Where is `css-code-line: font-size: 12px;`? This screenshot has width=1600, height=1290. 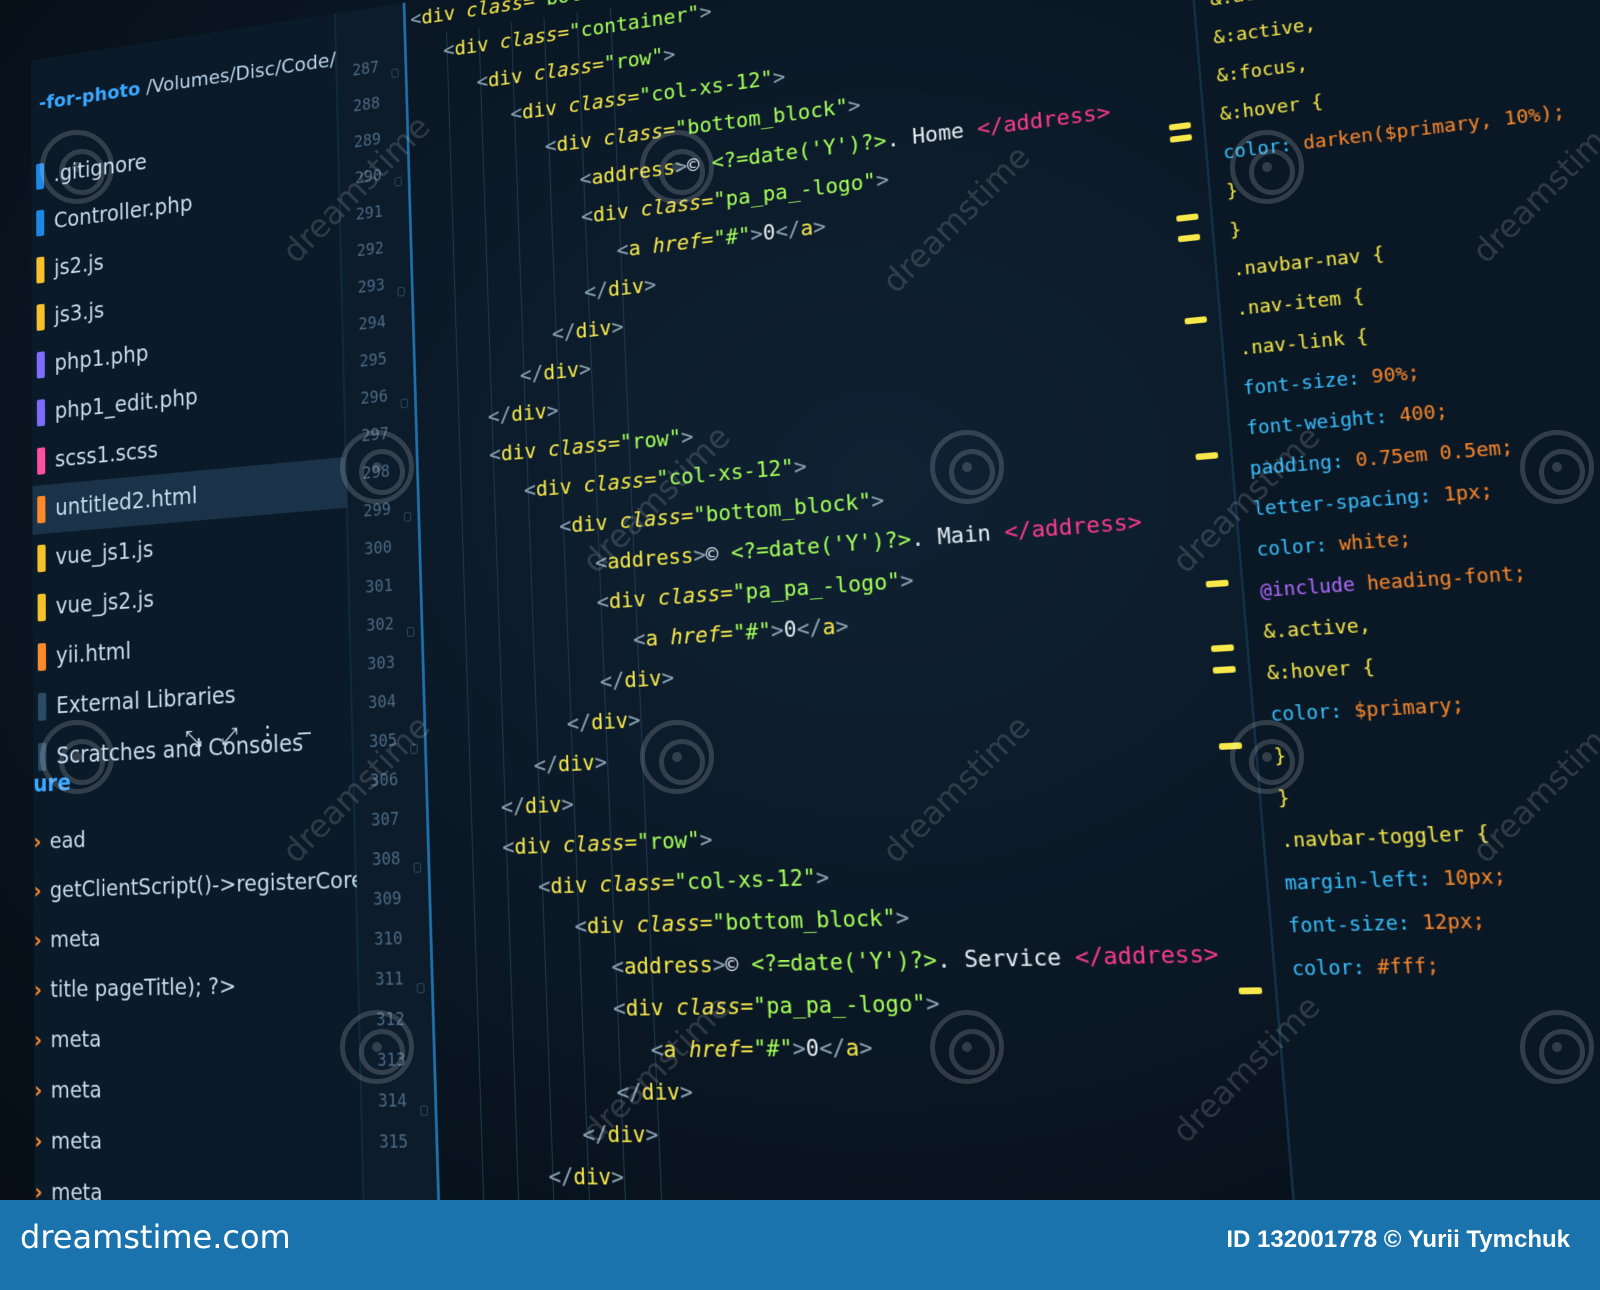 css-code-line: font-size: 12px; is located at coordinates (1387, 924).